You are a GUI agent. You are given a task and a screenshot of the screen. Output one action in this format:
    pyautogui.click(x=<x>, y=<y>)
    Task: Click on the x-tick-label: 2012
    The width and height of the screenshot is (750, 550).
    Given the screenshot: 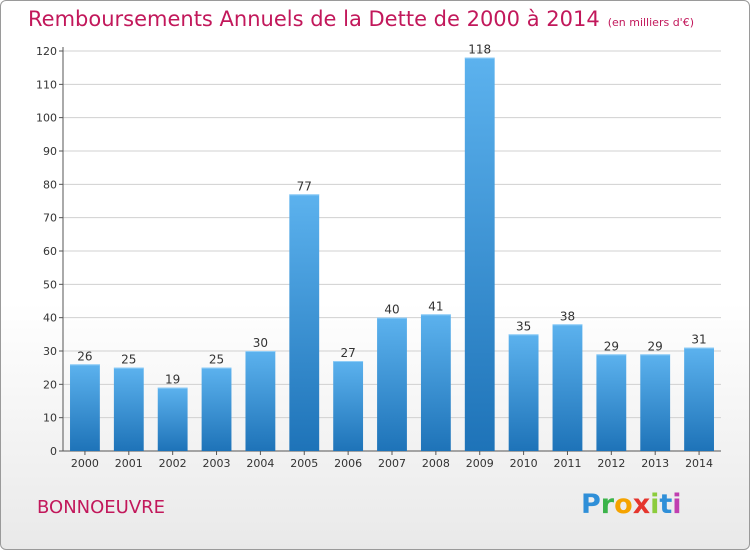 What is the action you would take?
    pyautogui.click(x=611, y=463)
    